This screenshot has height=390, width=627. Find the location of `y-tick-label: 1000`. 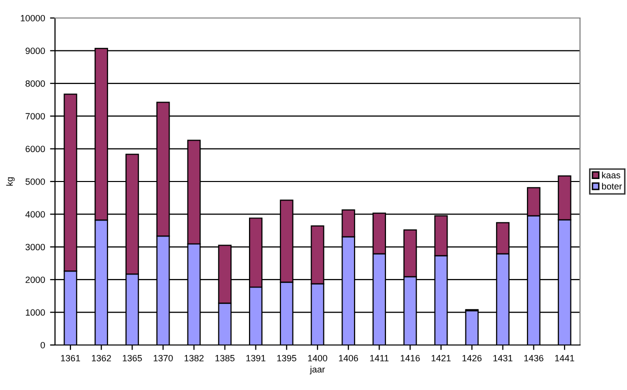

y-tick-label: 1000 is located at coordinates (35, 312).